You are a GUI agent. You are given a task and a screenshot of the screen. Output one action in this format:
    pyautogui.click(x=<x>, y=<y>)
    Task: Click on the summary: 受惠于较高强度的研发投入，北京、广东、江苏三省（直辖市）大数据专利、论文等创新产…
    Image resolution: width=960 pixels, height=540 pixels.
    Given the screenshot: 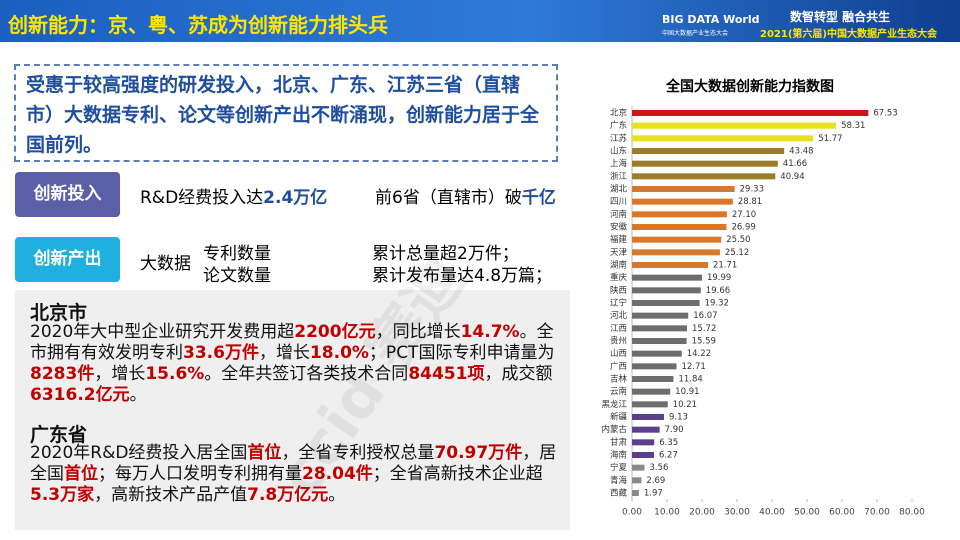 What is the action you would take?
    pyautogui.click(x=286, y=113)
    